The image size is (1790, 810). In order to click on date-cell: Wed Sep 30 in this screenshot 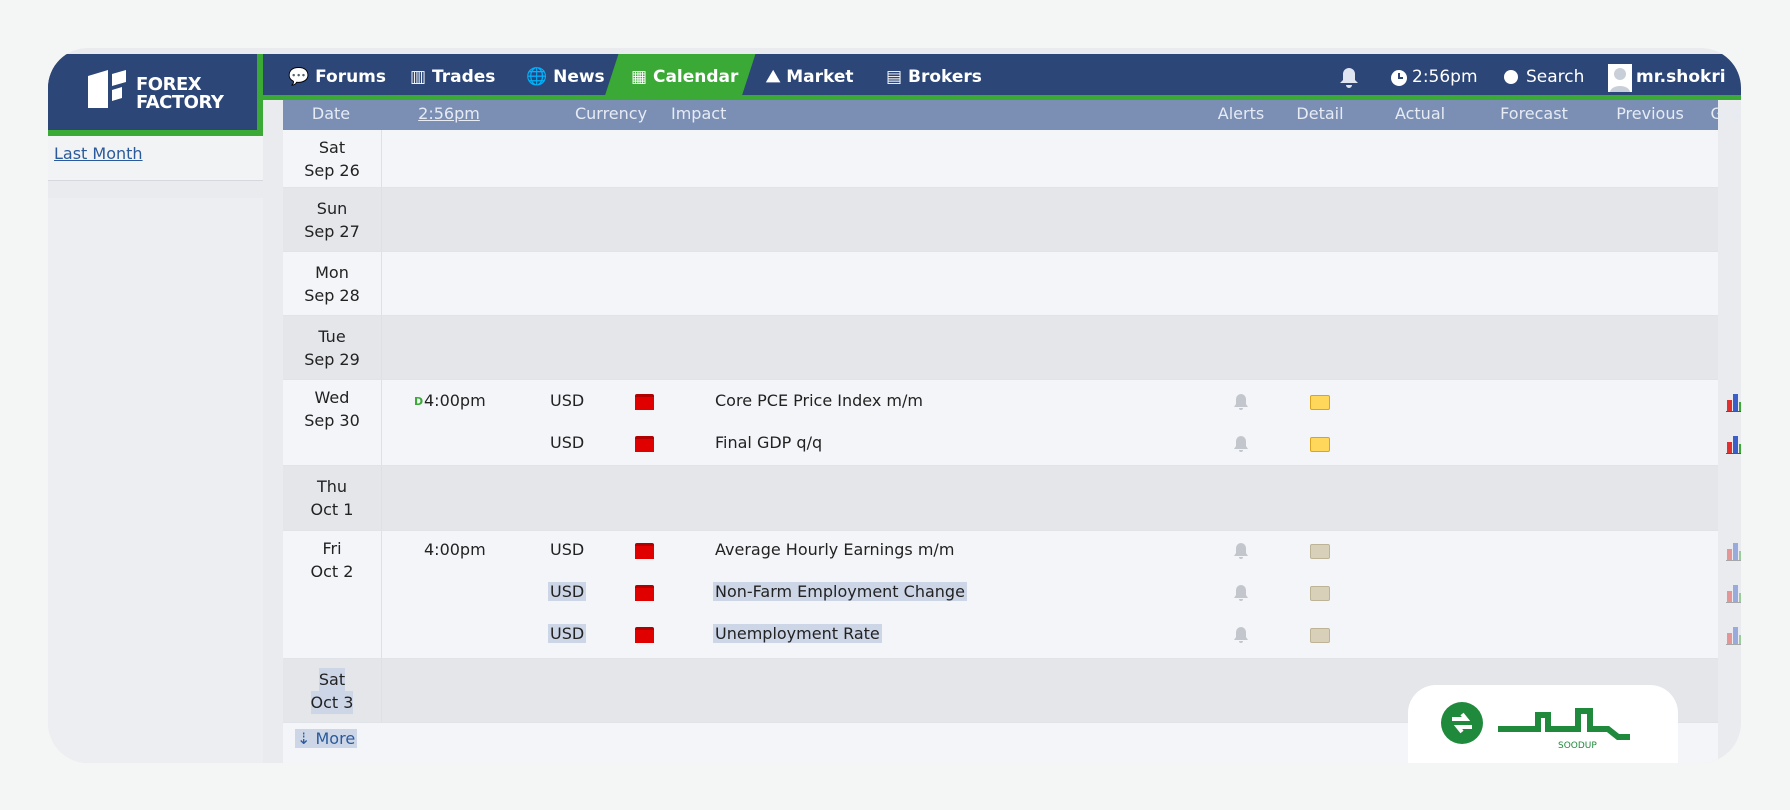, I will do `click(332, 422)`.